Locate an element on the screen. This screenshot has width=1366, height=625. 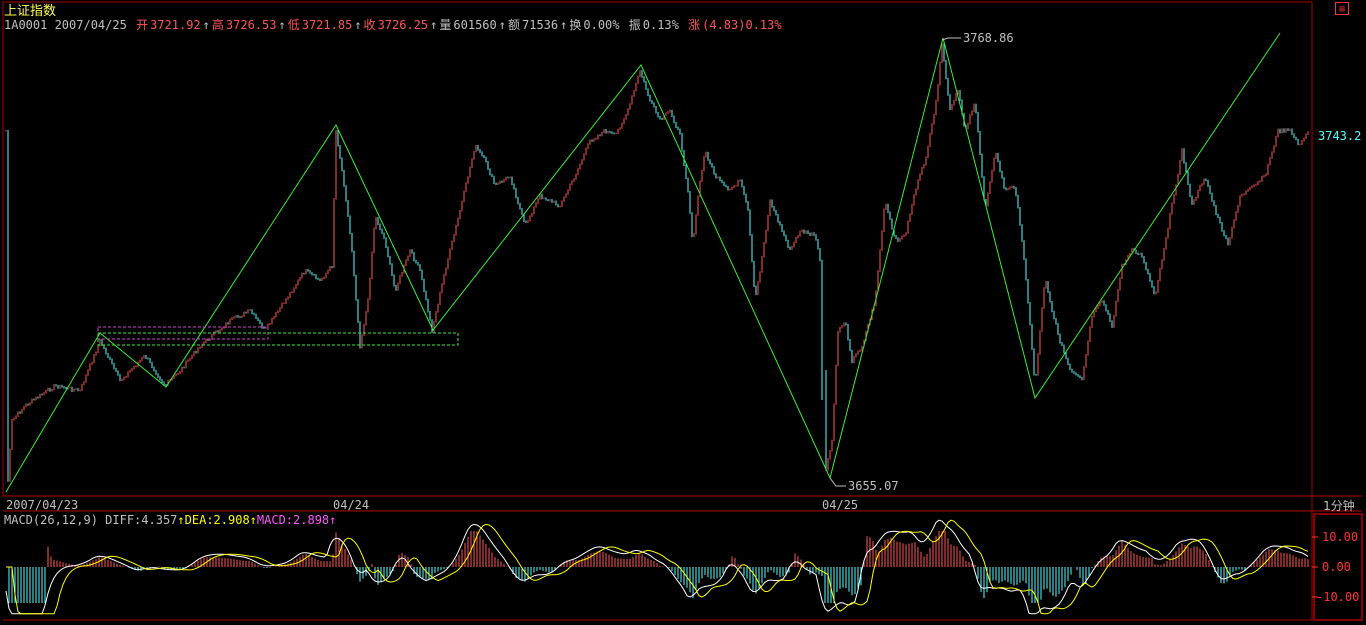
macd-tick-10: 10.00 is located at coordinates (1340, 537).